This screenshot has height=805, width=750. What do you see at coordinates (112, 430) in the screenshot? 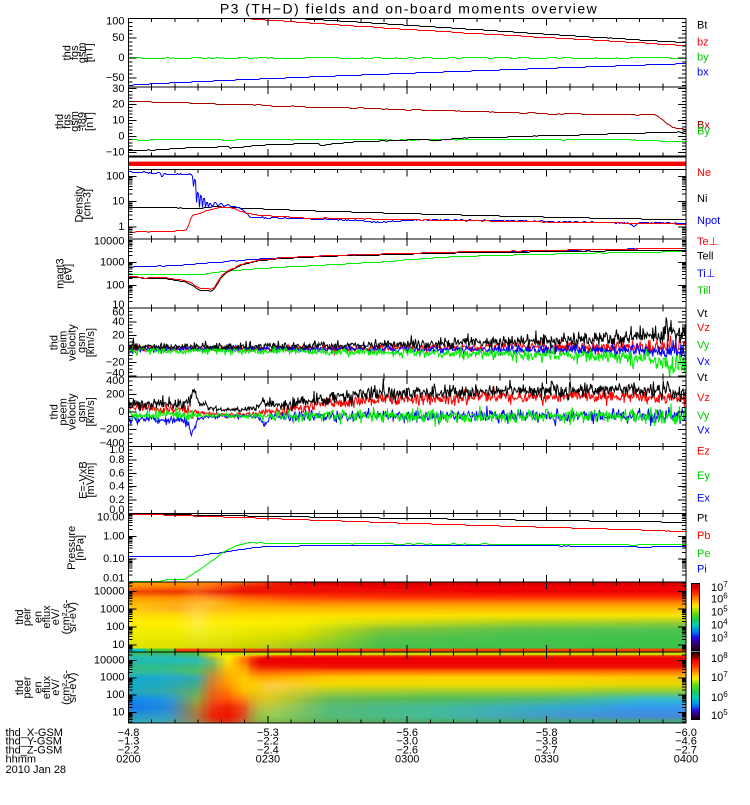
I see `svg-text: −200` at bounding box center [112, 430].